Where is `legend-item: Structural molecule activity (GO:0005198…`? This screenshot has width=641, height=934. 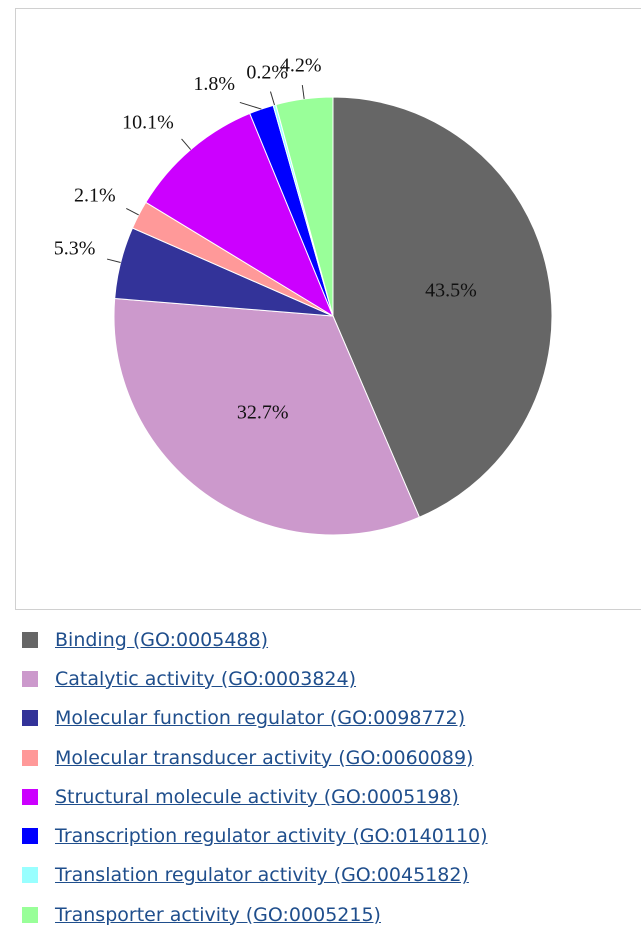 legend-item: Structural molecule activity (GO:0005198… is located at coordinates (255, 796).